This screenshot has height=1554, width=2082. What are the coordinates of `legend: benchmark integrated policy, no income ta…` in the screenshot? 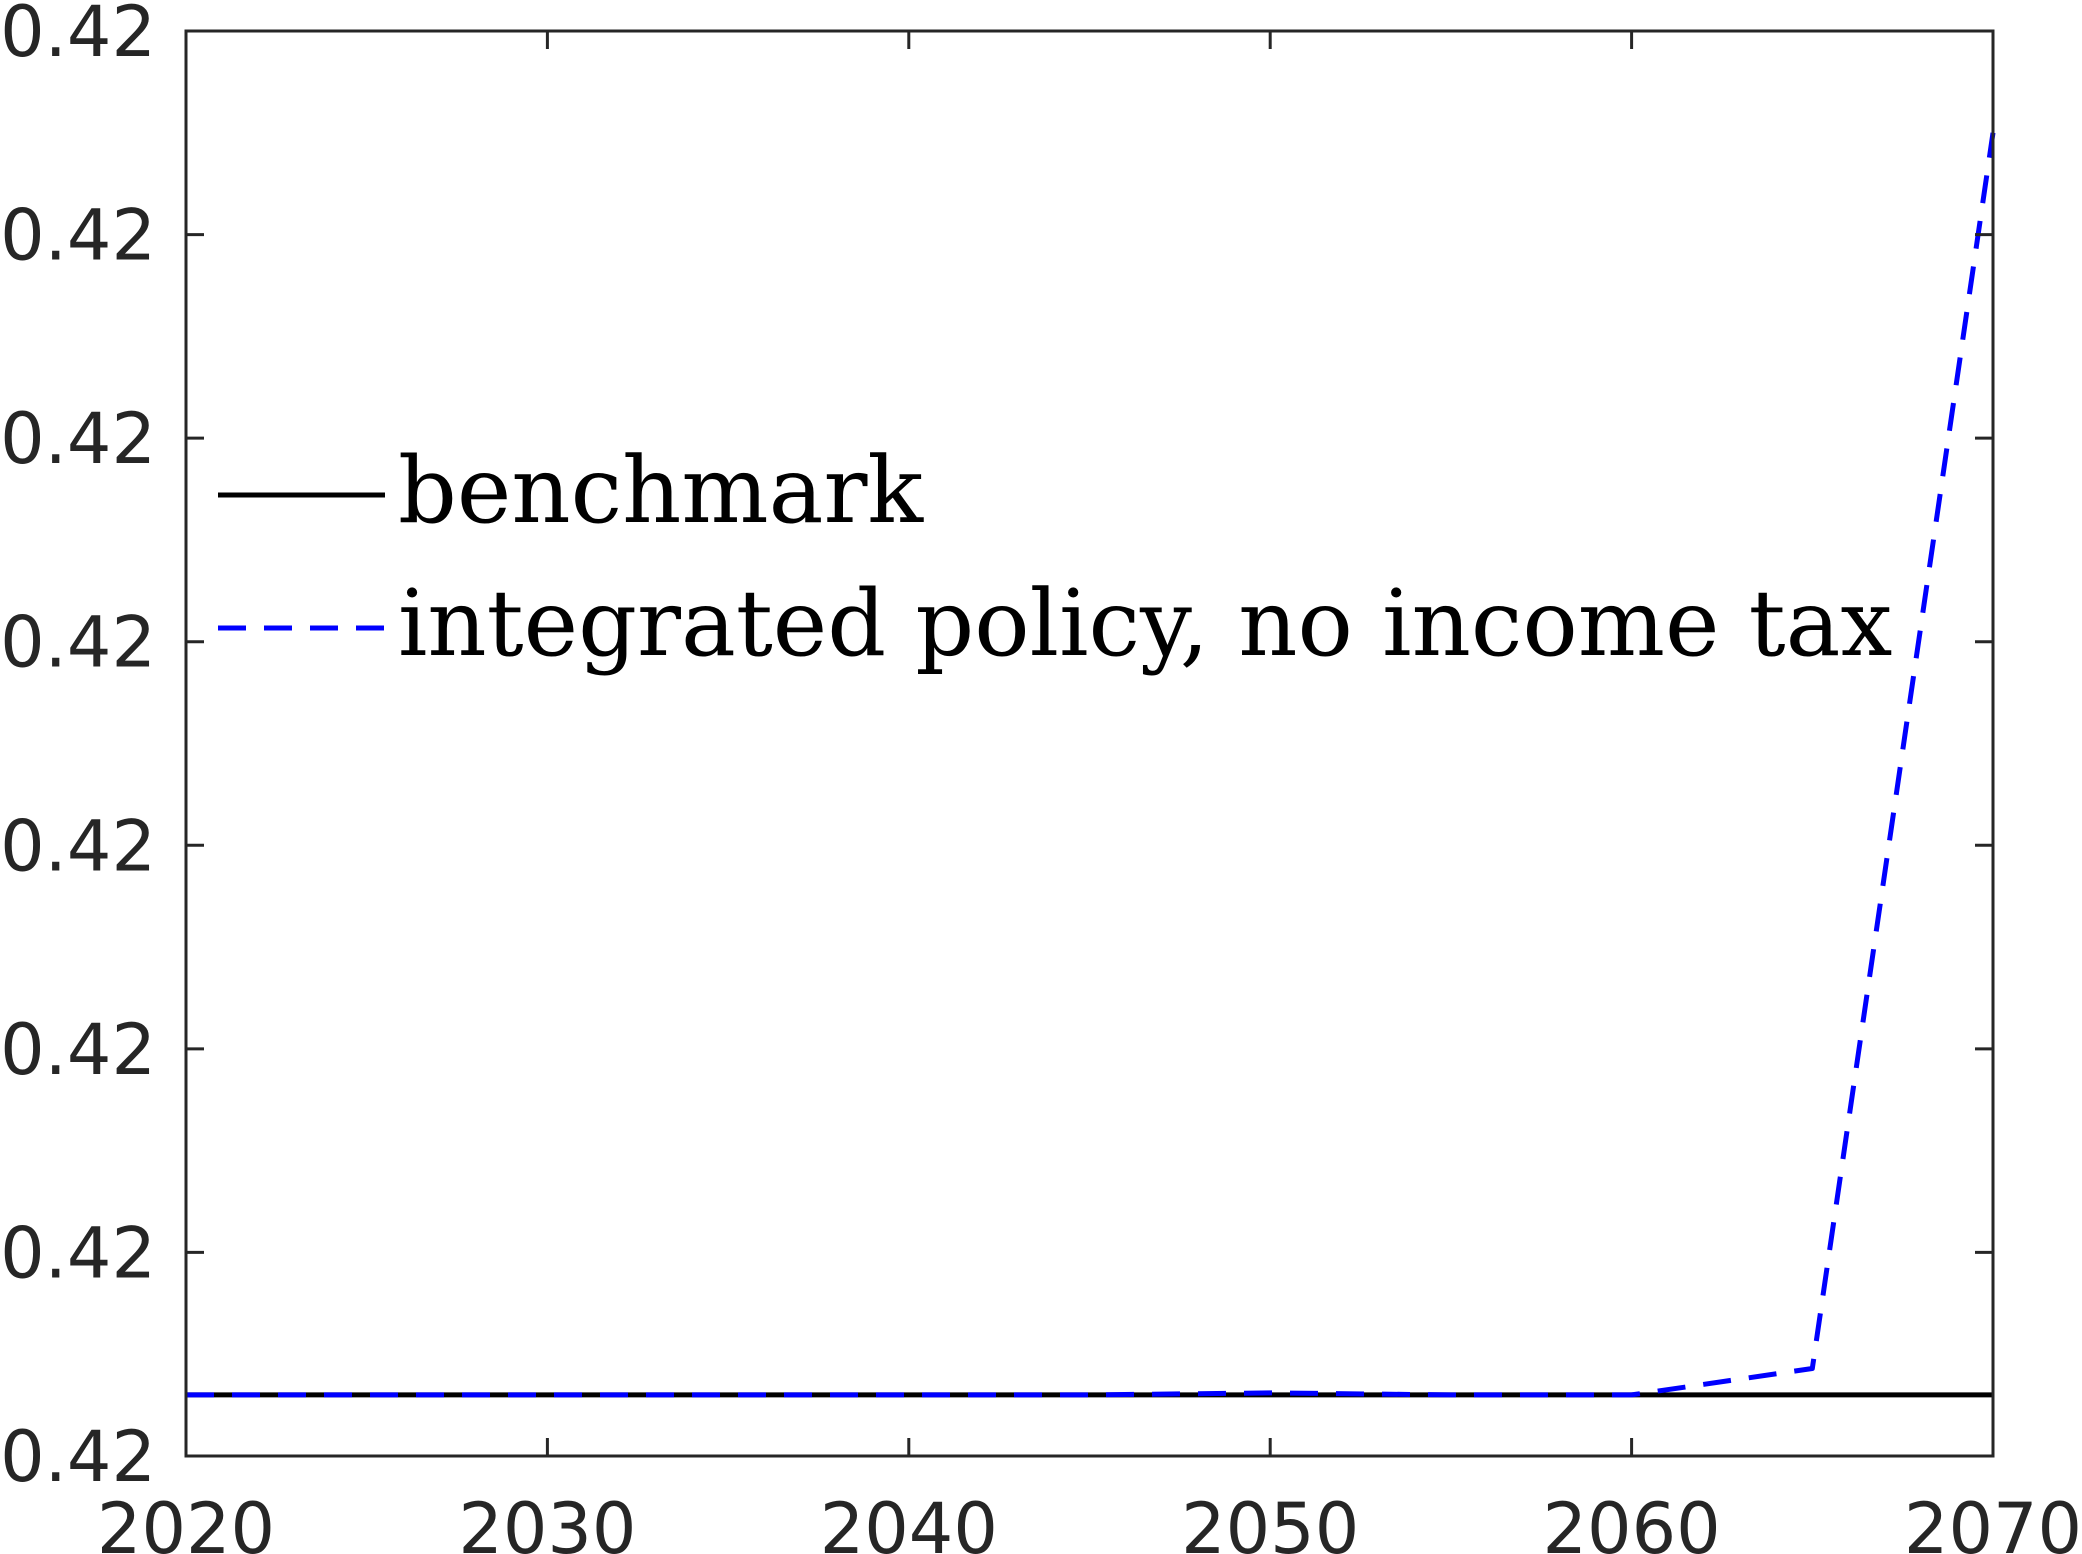 It's located at (1055, 557).